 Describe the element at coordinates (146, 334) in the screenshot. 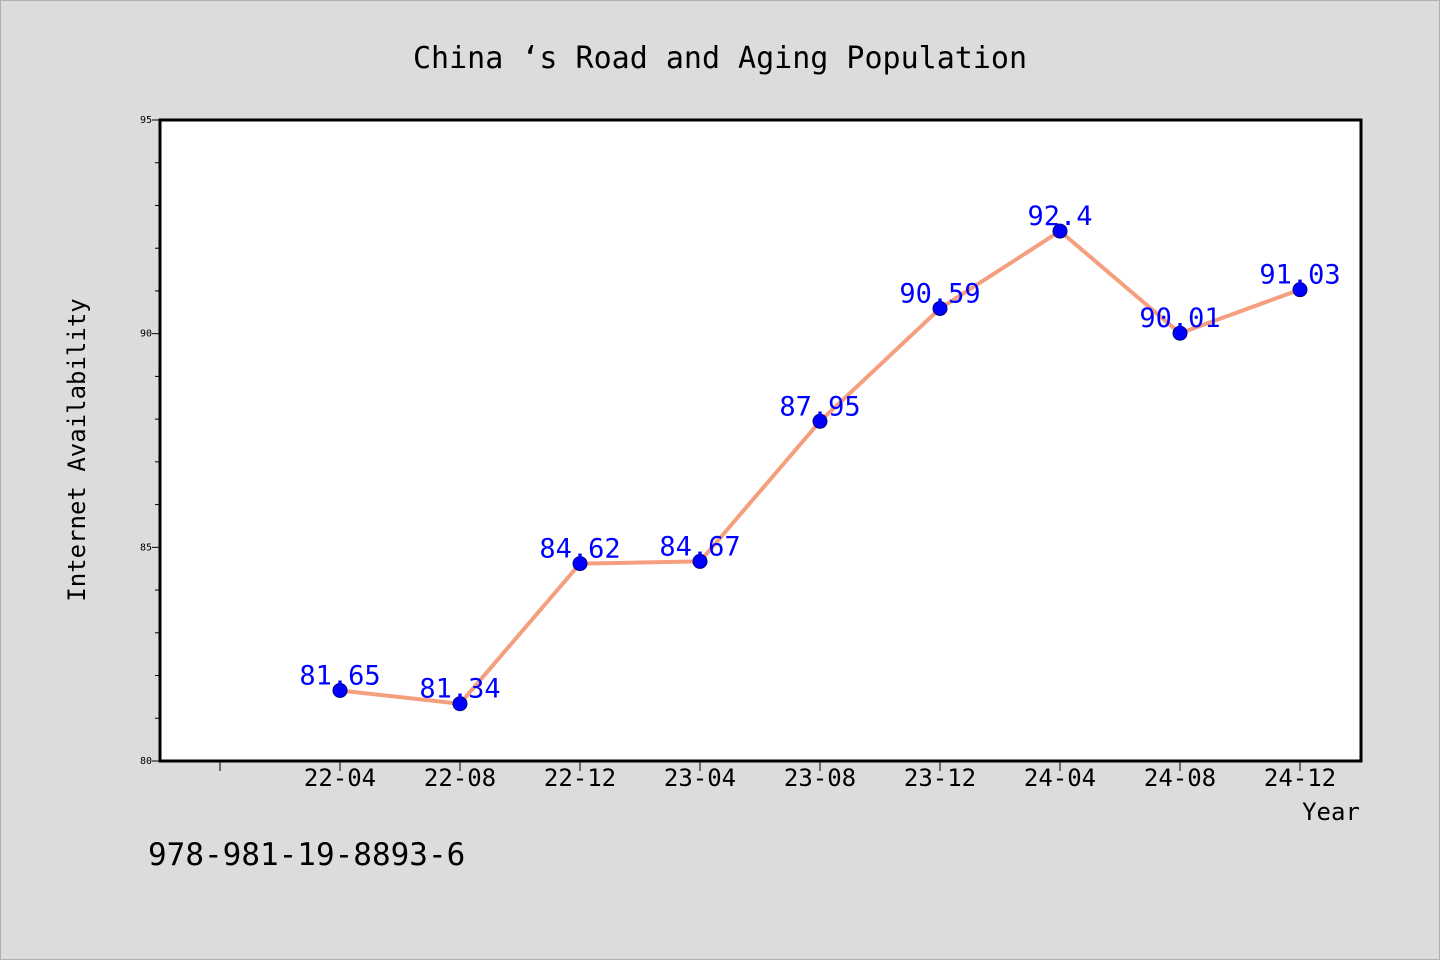

I see `y-tick-label: 90` at that location.